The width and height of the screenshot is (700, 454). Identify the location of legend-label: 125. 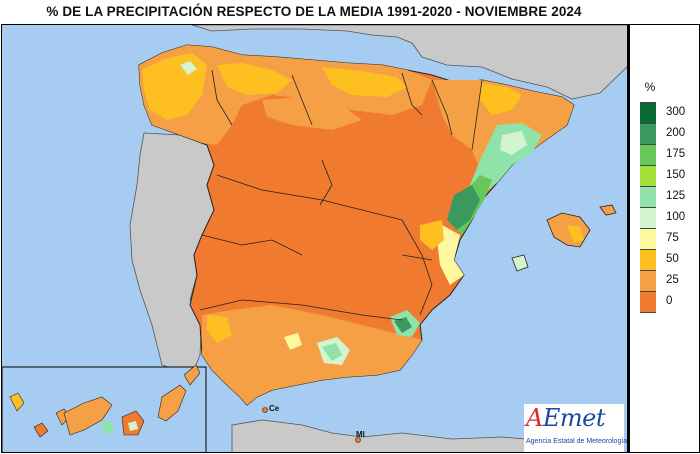
(676, 196).